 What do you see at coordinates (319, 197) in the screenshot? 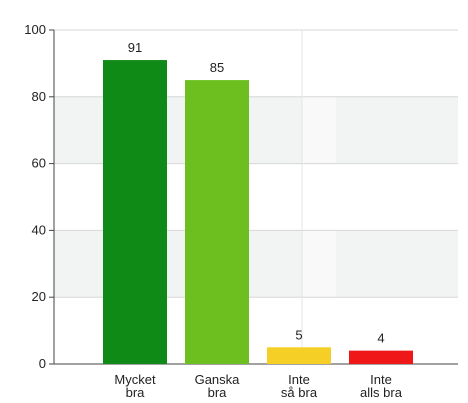
I see `background-column` at bounding box center [319, 197].